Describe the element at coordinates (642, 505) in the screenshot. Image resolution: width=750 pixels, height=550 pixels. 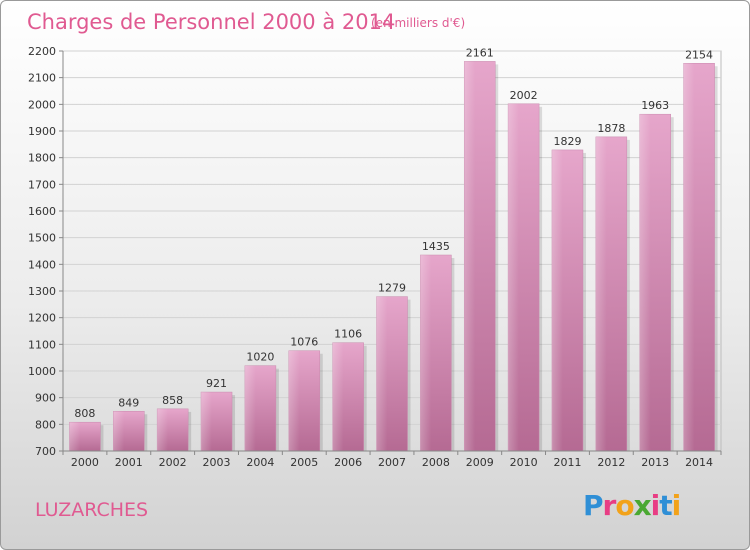
I see `logo-letter: x` at that location.